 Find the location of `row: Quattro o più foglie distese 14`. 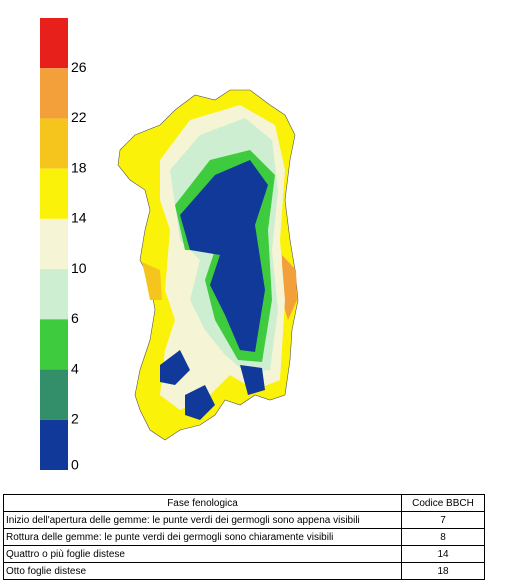

row: Quattro o più foglie distese 14 is located at coordinates (244, 554).